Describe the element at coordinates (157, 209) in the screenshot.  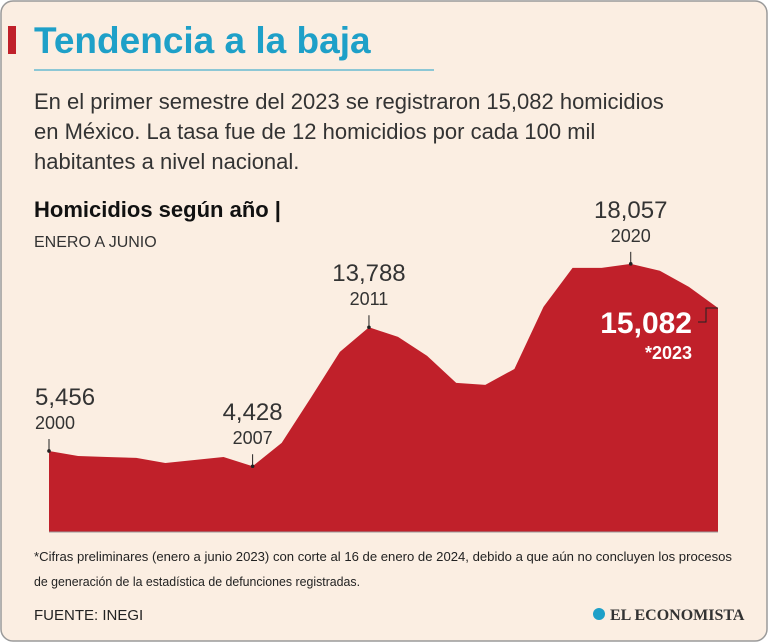
I see `chart-title: Homicidios según año |` at that location.